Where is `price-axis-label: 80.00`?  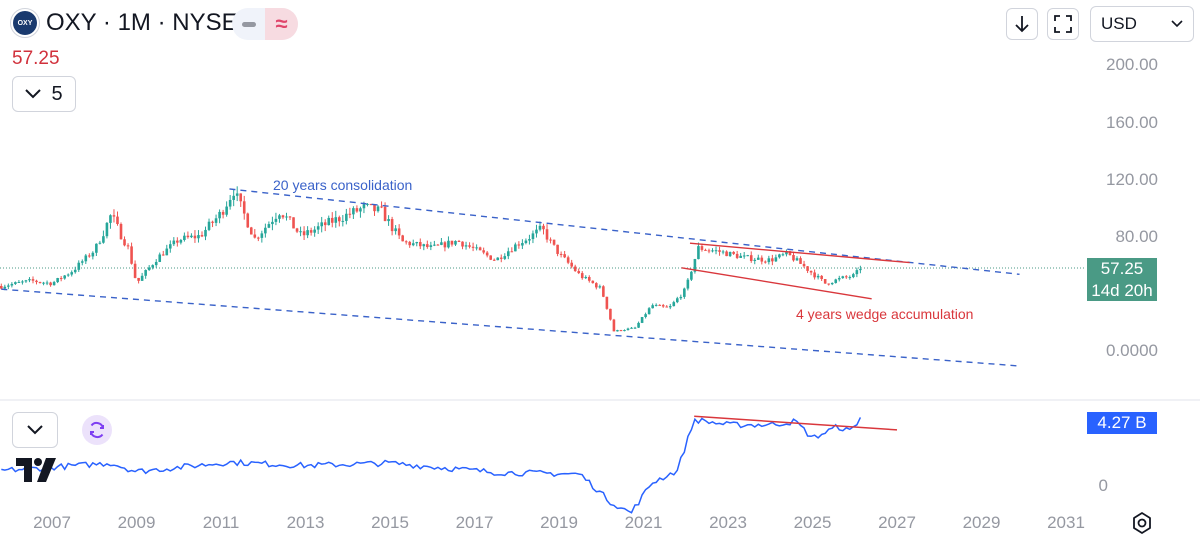
price-axis-label: 80.00 is located at coordinates (1136, 236).